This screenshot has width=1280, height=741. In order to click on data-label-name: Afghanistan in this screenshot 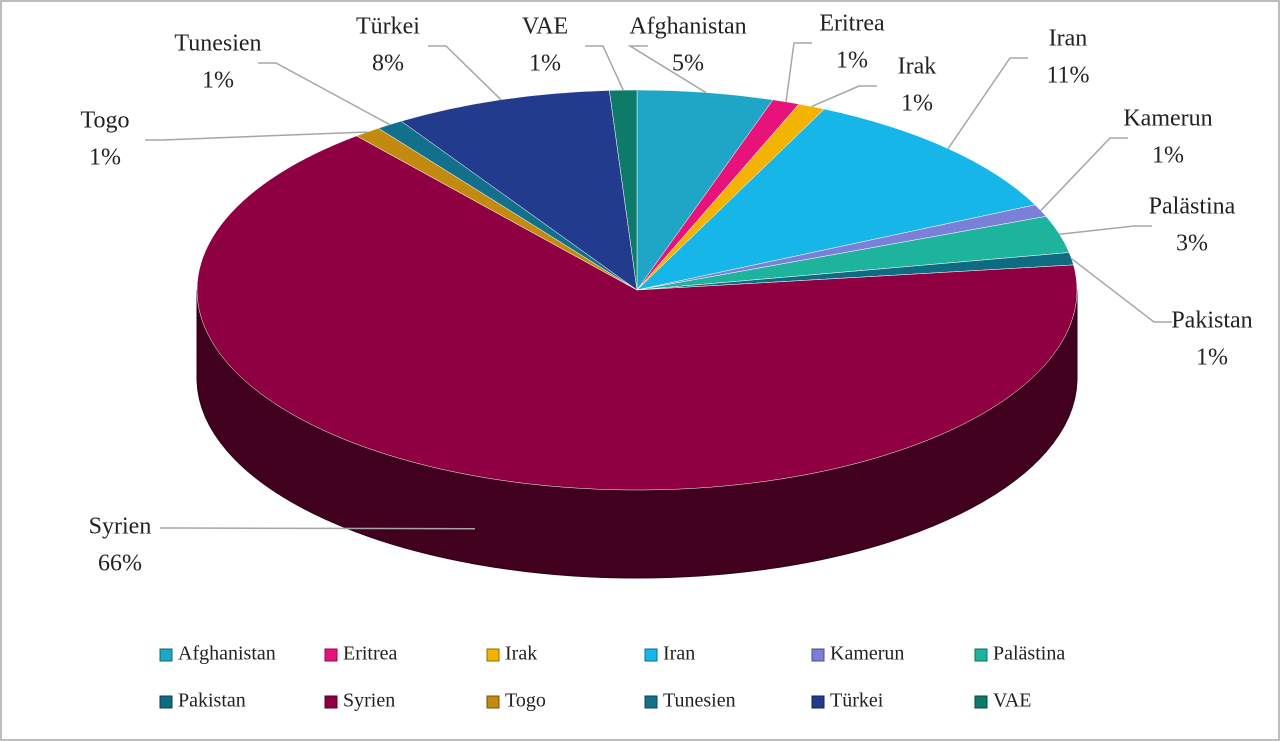, I will do `click(687, 27)`.